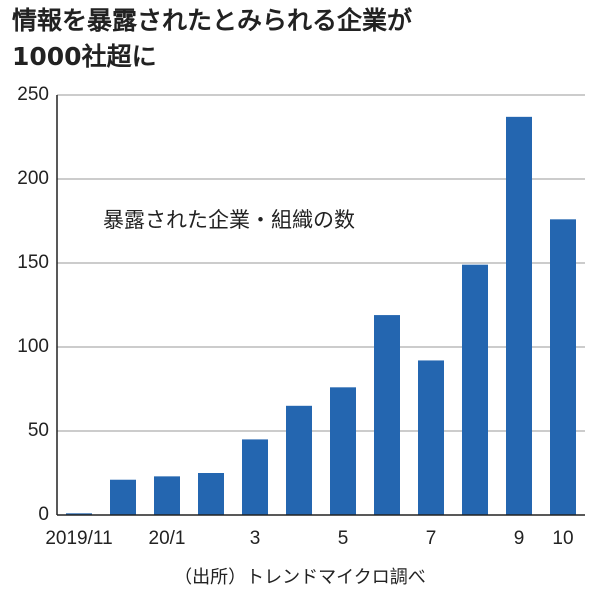  Describe the element at coordinates (343, 538) in the screenshot. I see `x-tick-label: 5` at that location.